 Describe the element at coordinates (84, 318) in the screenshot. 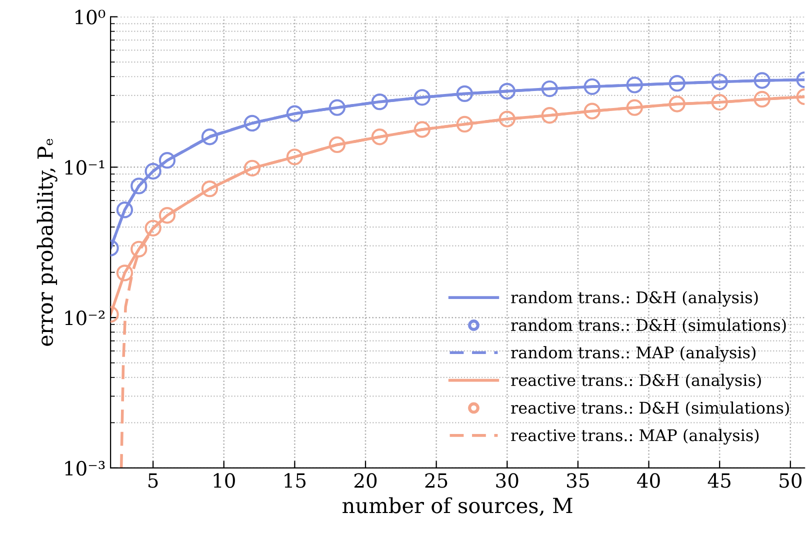

I see `y-tick-label: 10⁻²` at that location.